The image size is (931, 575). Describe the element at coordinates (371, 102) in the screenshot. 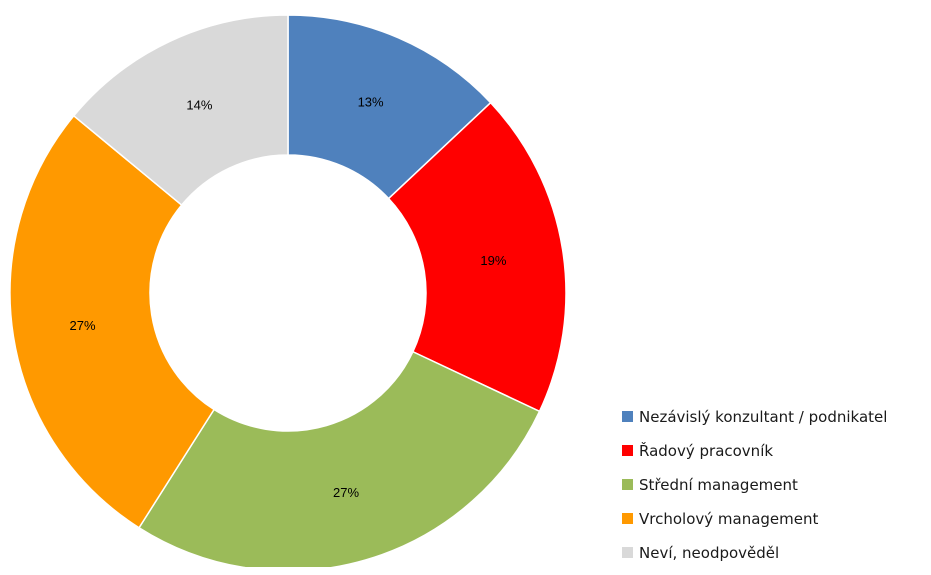

I see `slice-data-label: 13%` at that location.